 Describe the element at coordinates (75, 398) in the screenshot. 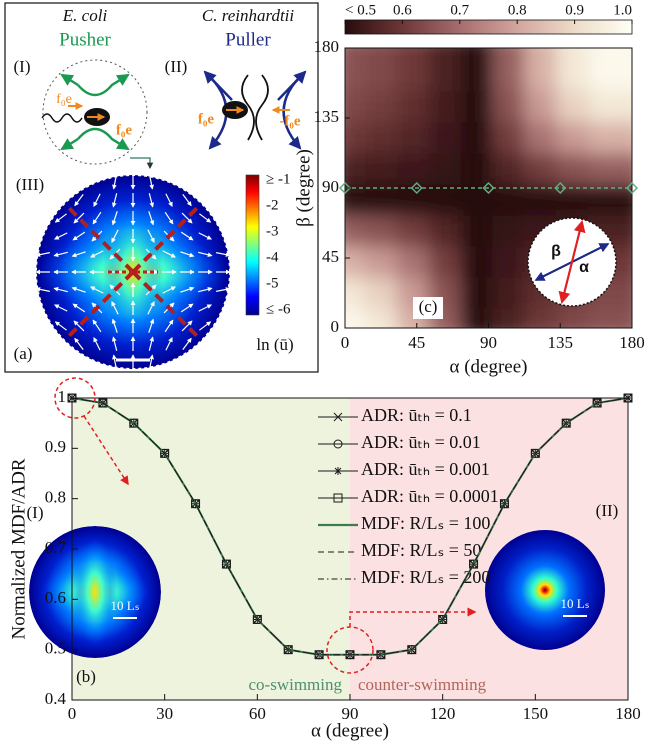

I see `highlight` at that location.